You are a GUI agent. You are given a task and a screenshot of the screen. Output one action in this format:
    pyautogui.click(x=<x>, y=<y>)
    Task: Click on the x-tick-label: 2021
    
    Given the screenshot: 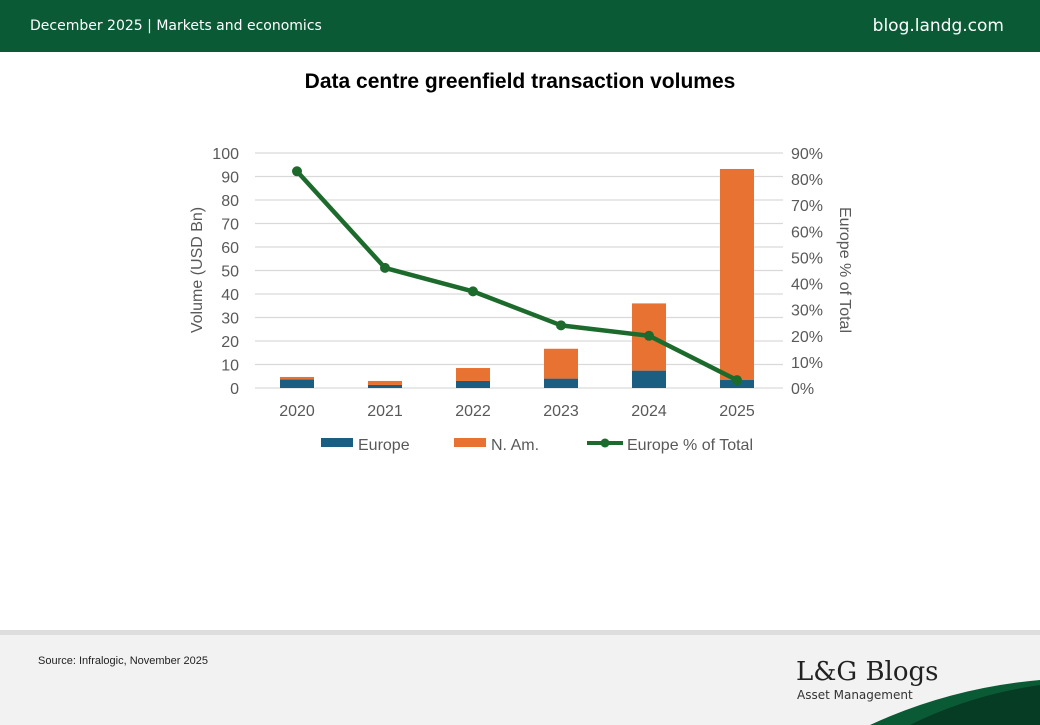 What is the action you would take?
    pyautogui.click(x=385, y=411)
    